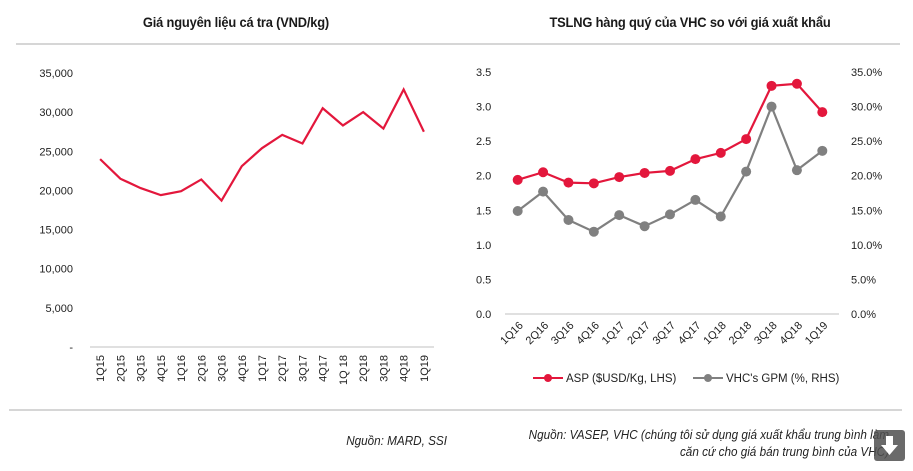 Image resolution: width=913 pixels, height=471 pixels. I want to click on right-x-tick-label: 1Q18, so click(715, 334).